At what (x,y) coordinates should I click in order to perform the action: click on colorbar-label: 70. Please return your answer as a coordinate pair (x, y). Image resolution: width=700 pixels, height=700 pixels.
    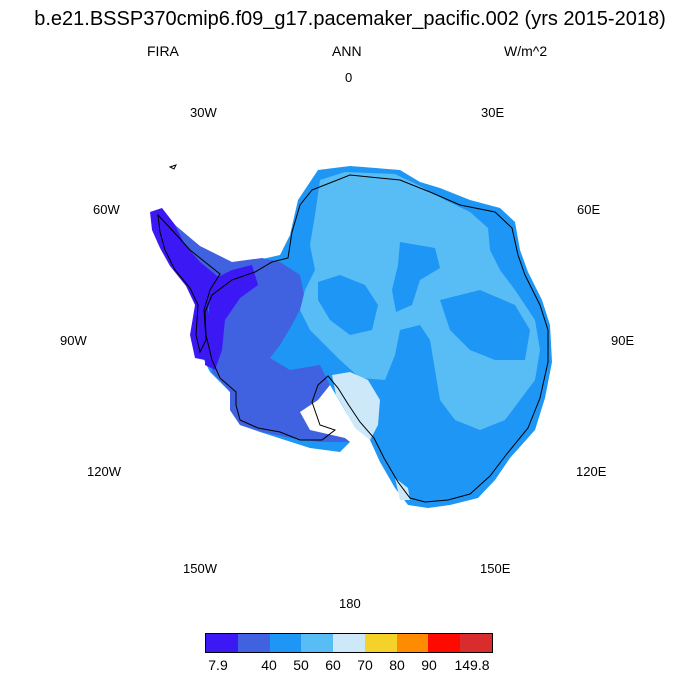
    Looking at the image, I should click on (365, 665).